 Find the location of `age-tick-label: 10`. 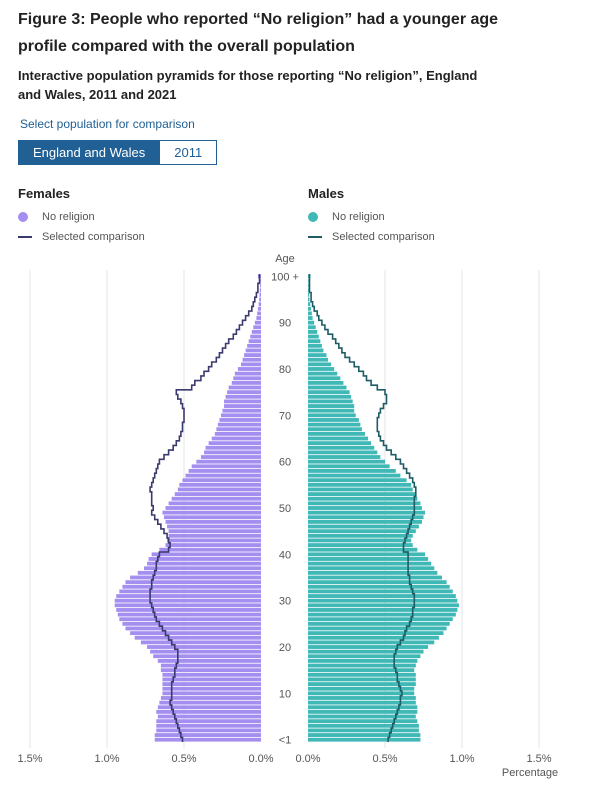

age-tick-label: 10 is located at coordinates (285, 694).